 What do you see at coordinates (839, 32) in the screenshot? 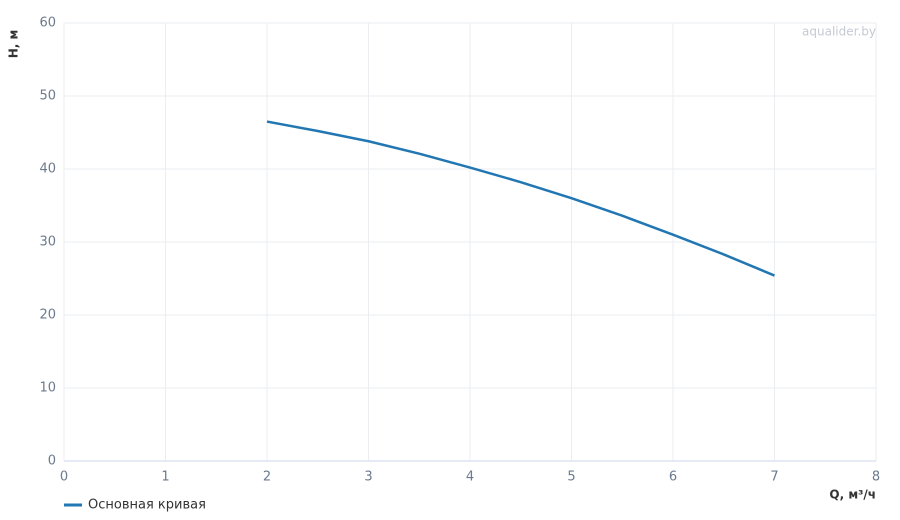
I see `watermark: aqualider.by` at bounding box center [839, 32].